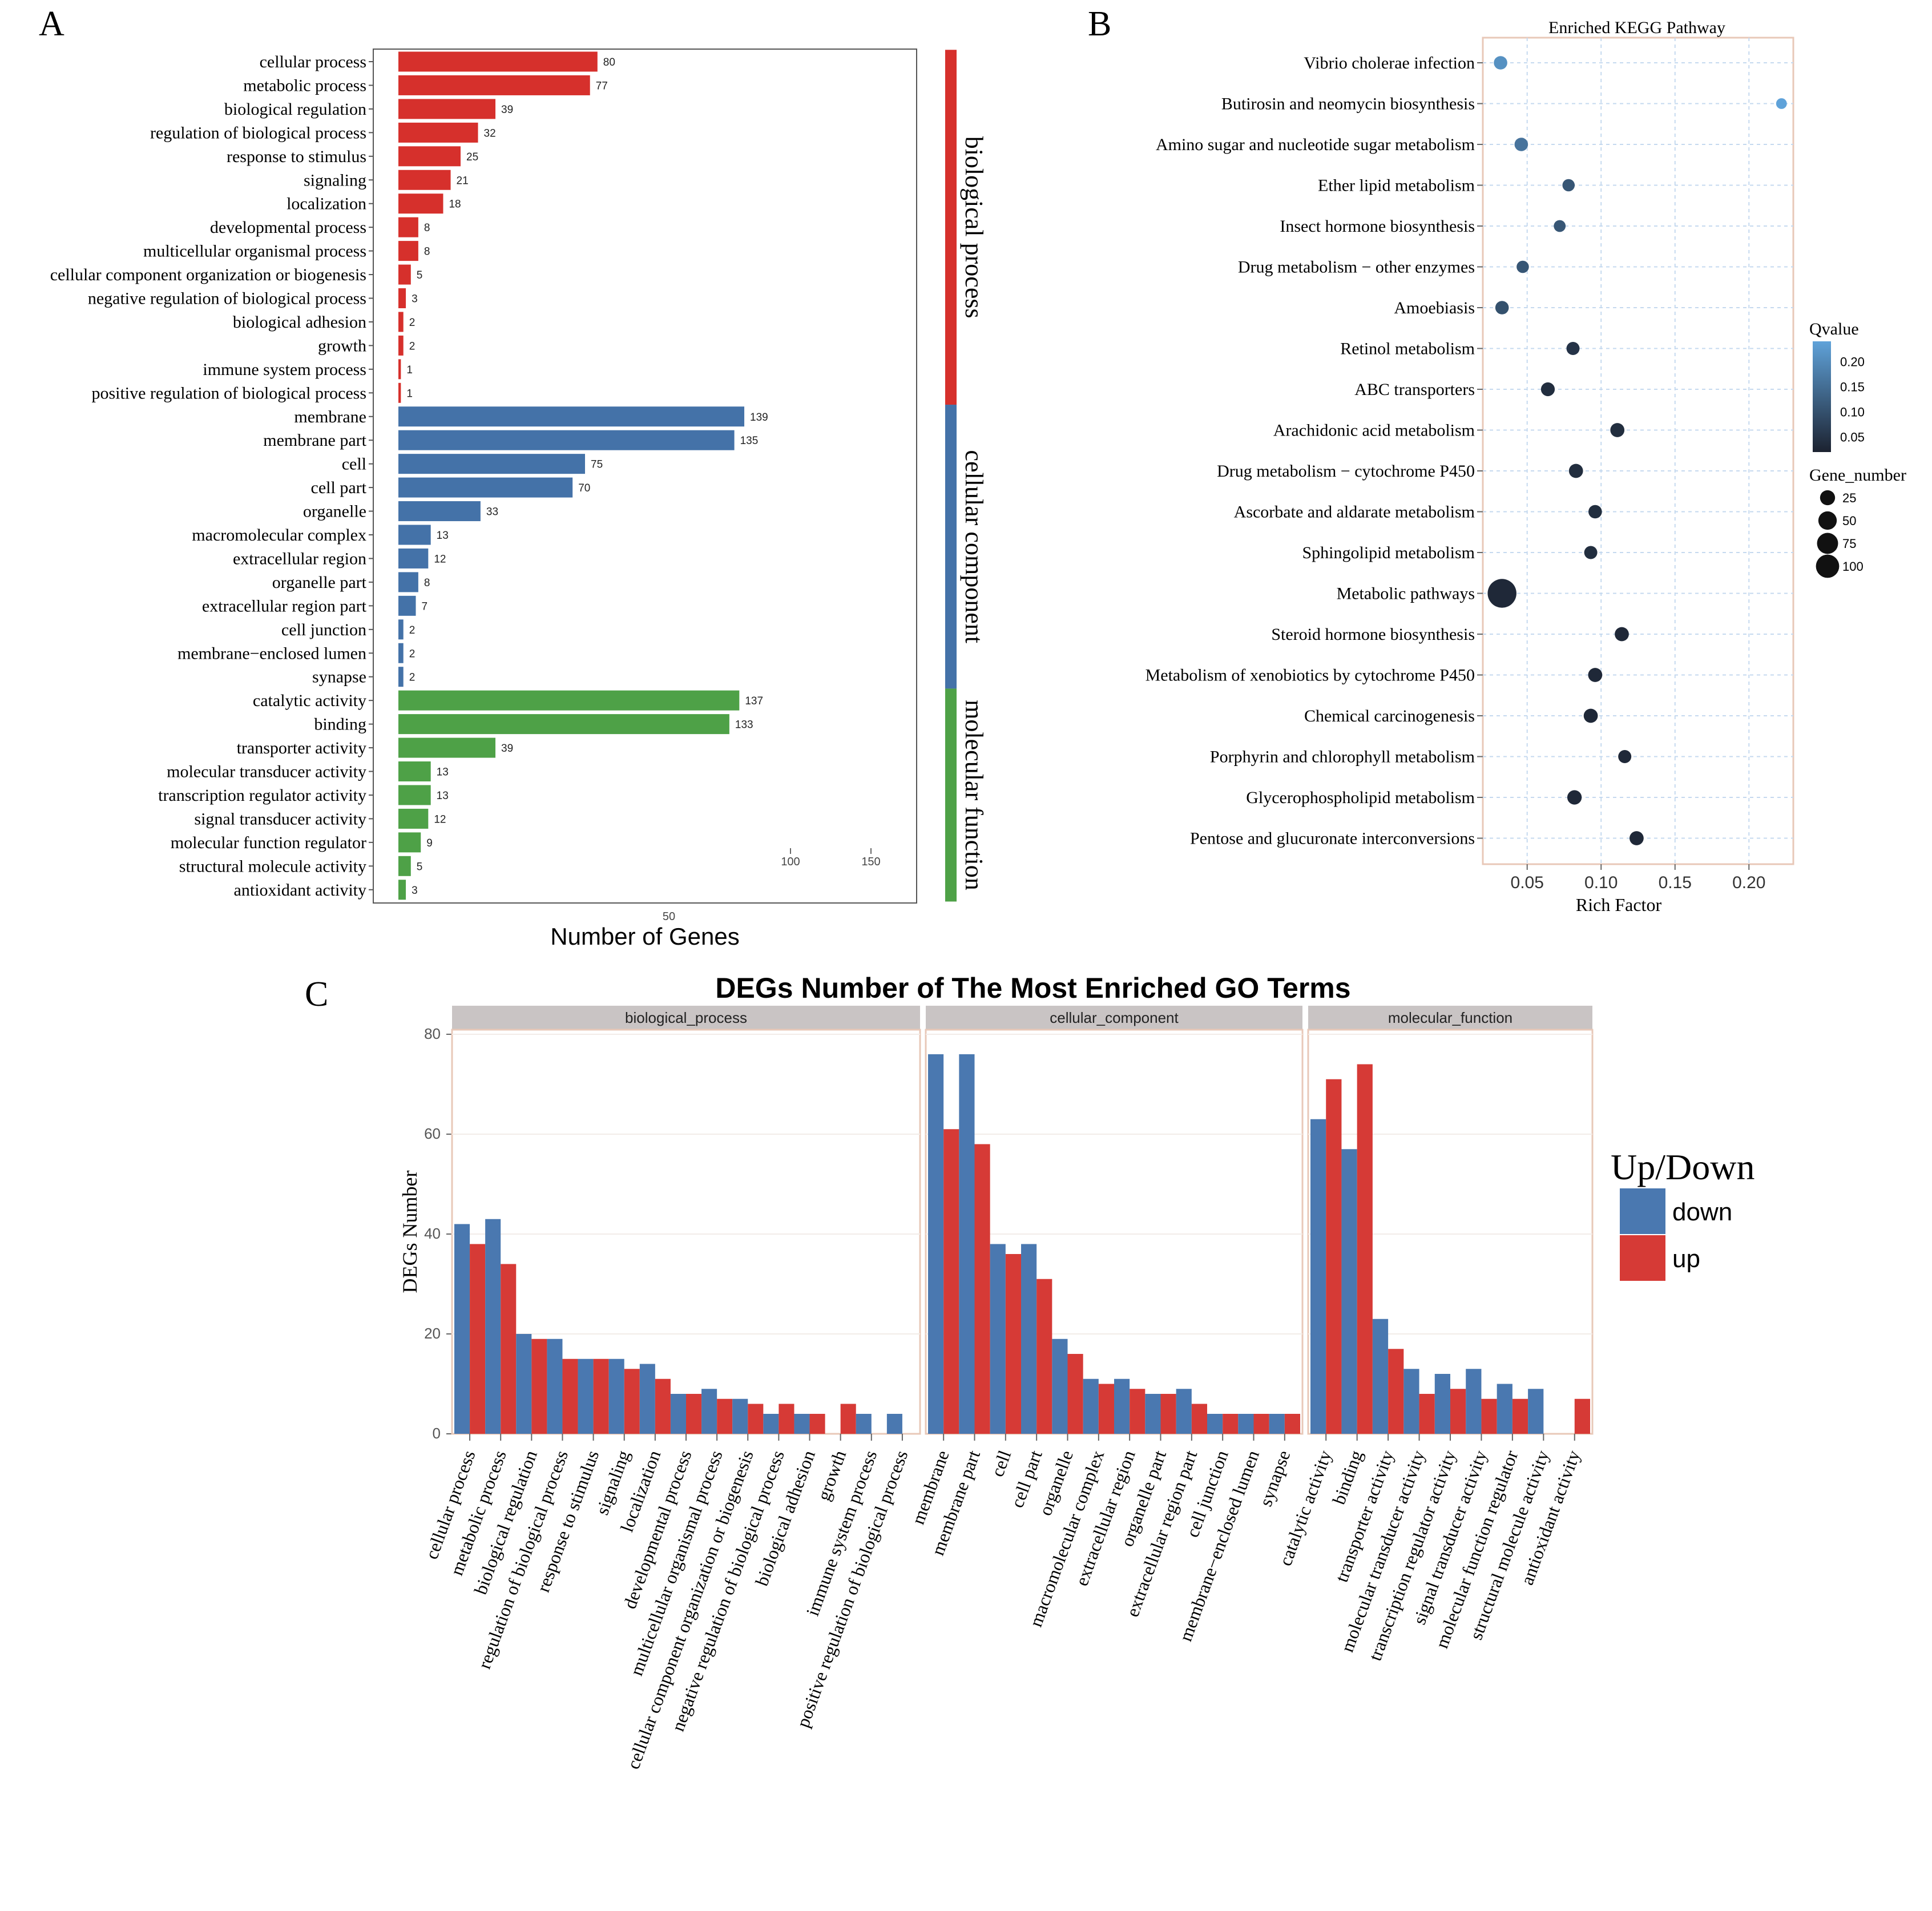  I want to click on category-label: regulation of biological process, so click(258, 132).